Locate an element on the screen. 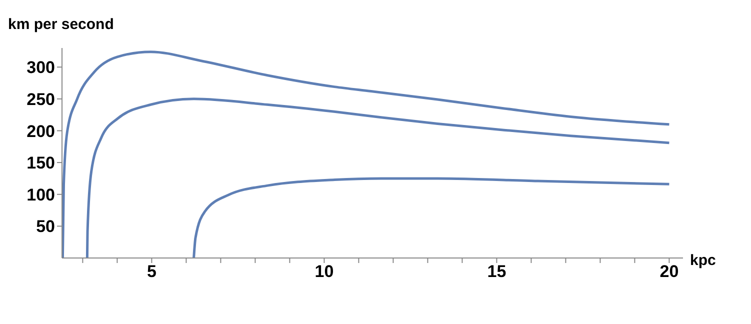 The width and height of the screenshot is (751, 324). x-tick-label: 5 is located at coordinates (151, 272).